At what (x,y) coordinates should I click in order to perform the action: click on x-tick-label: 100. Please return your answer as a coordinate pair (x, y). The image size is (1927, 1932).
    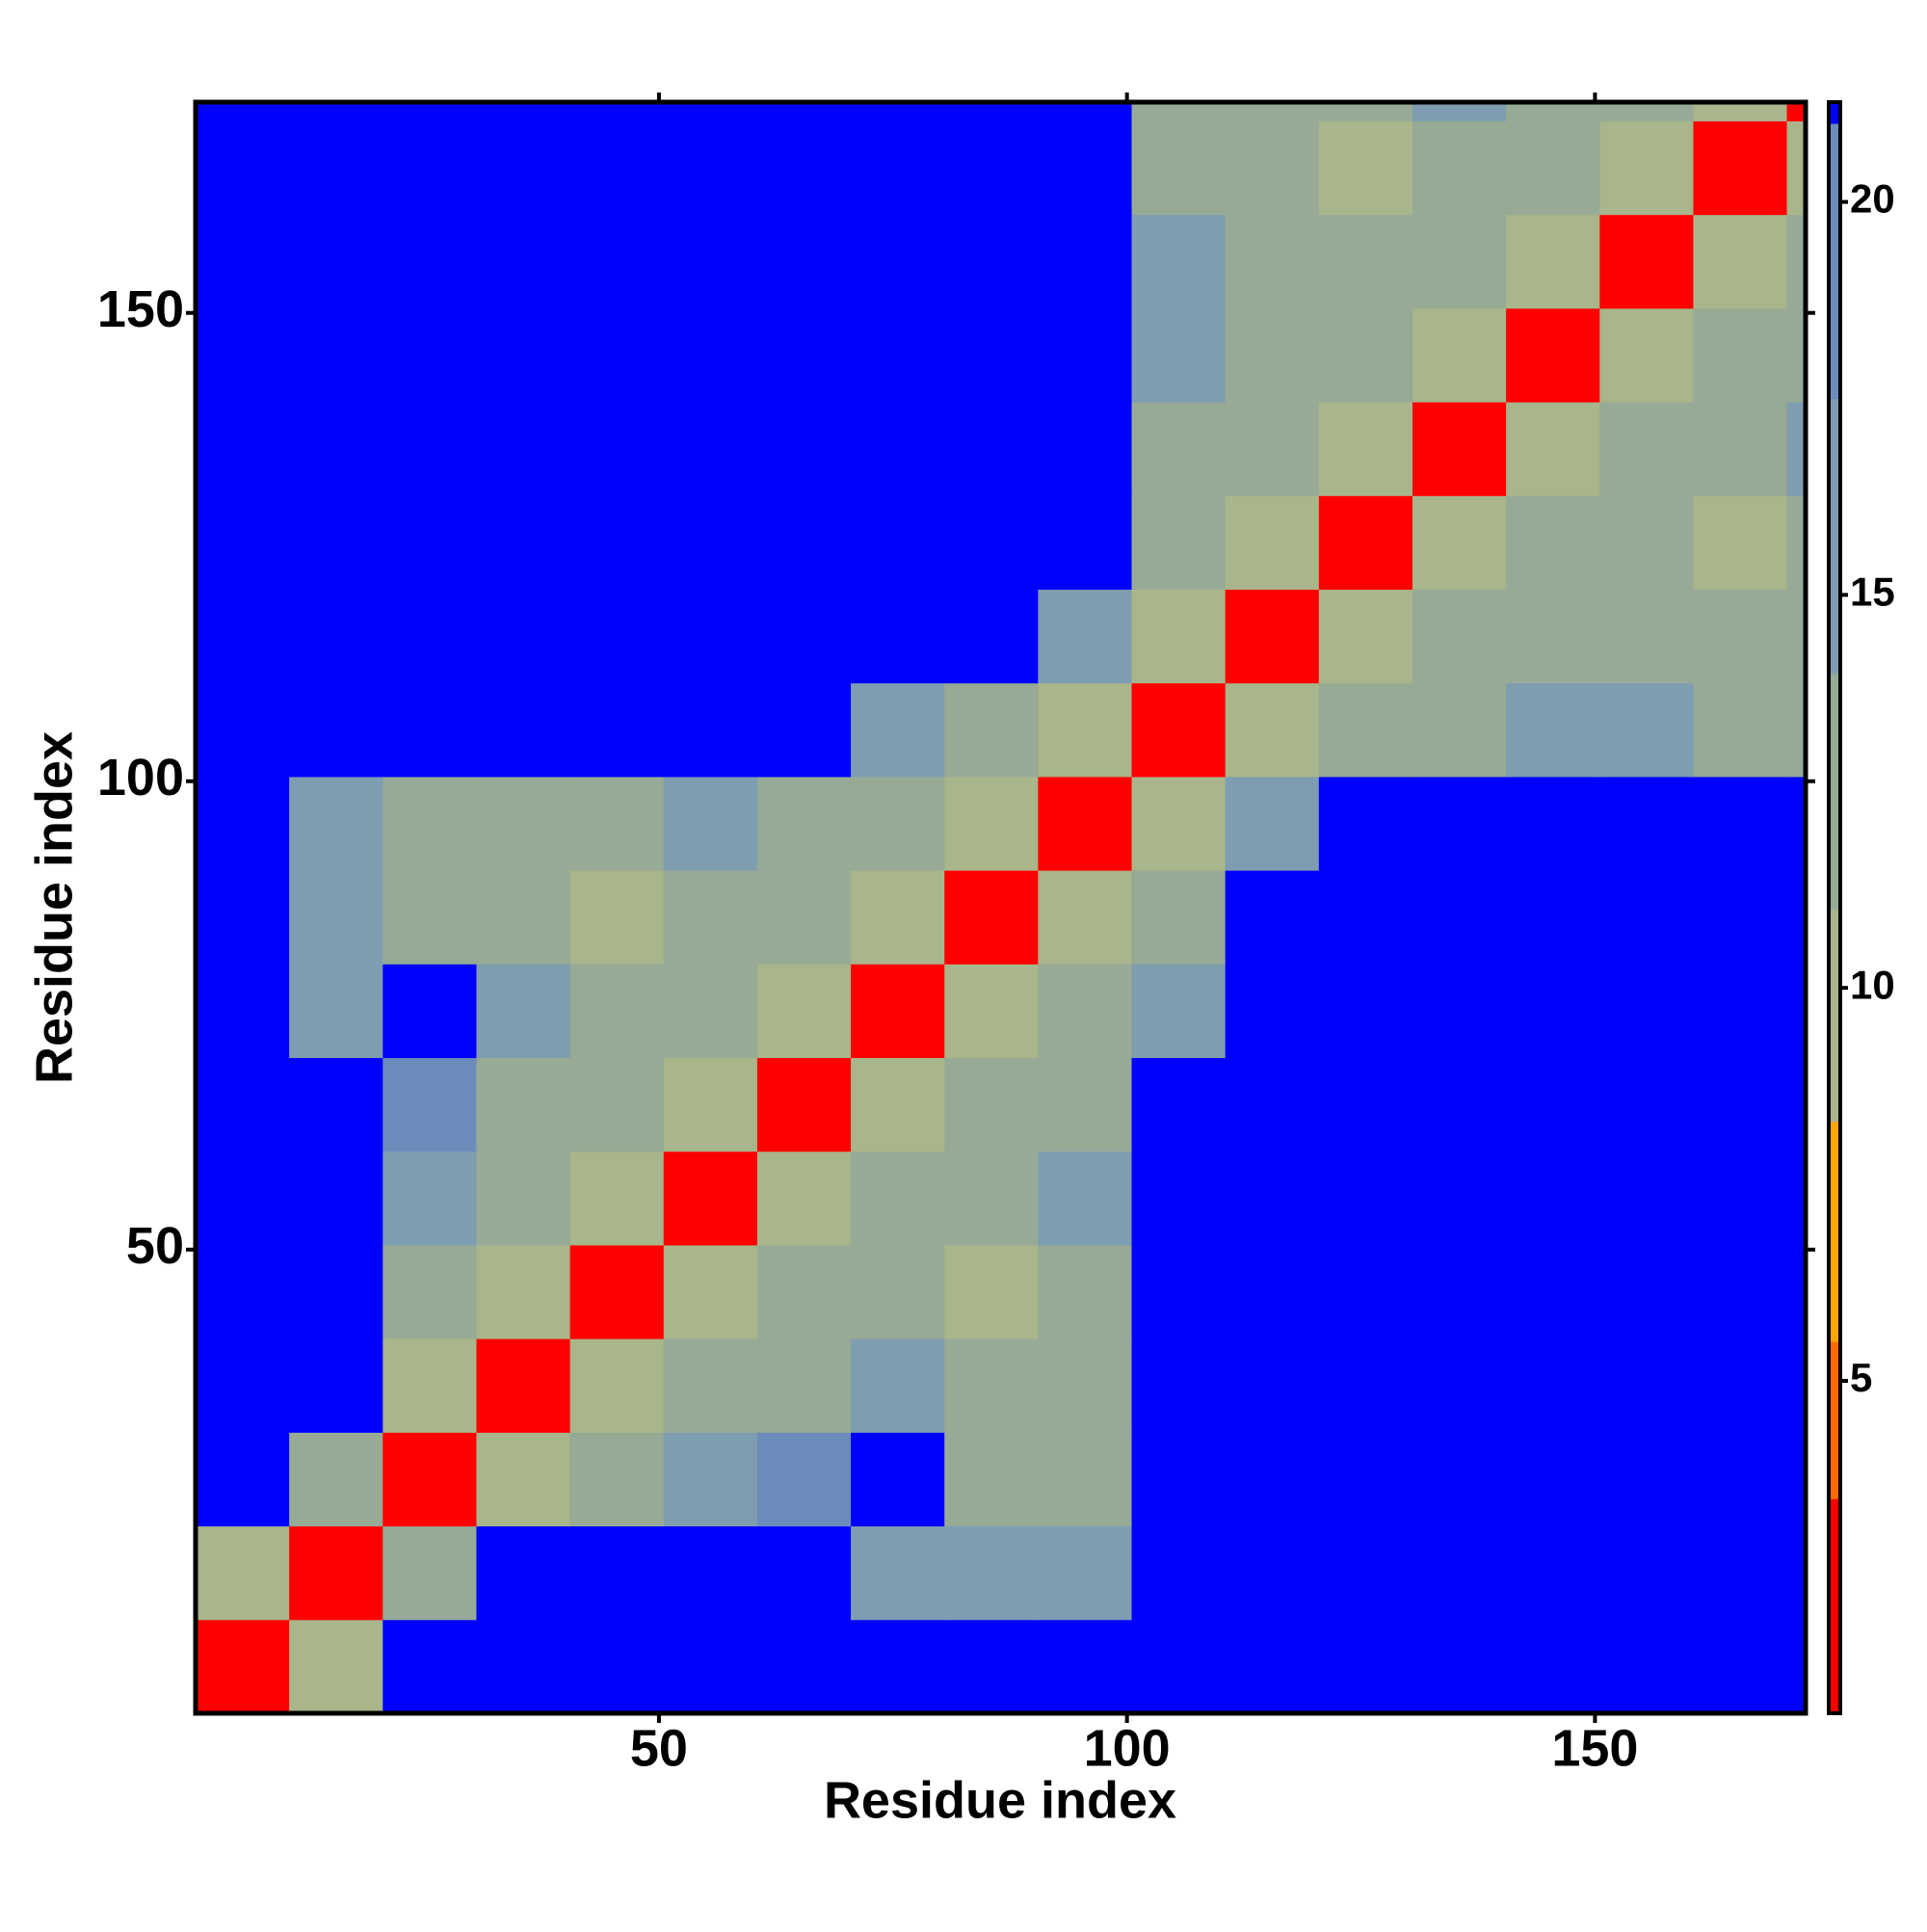
    Looking at the image, I should click on (1127, 1748).